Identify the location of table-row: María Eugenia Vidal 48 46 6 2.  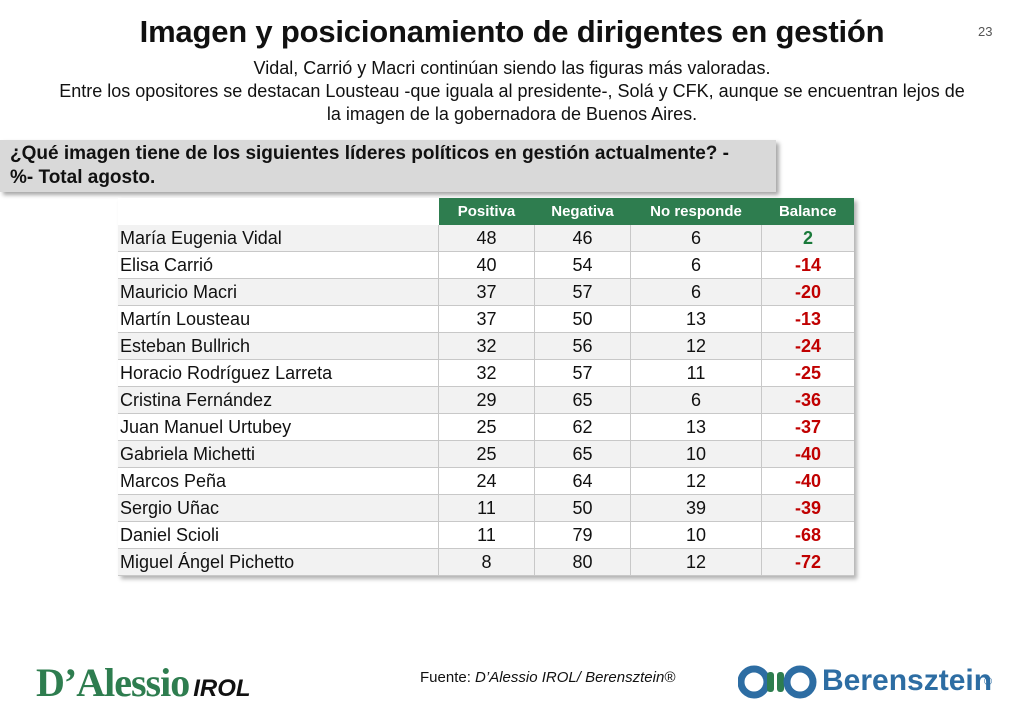
(486, 238).